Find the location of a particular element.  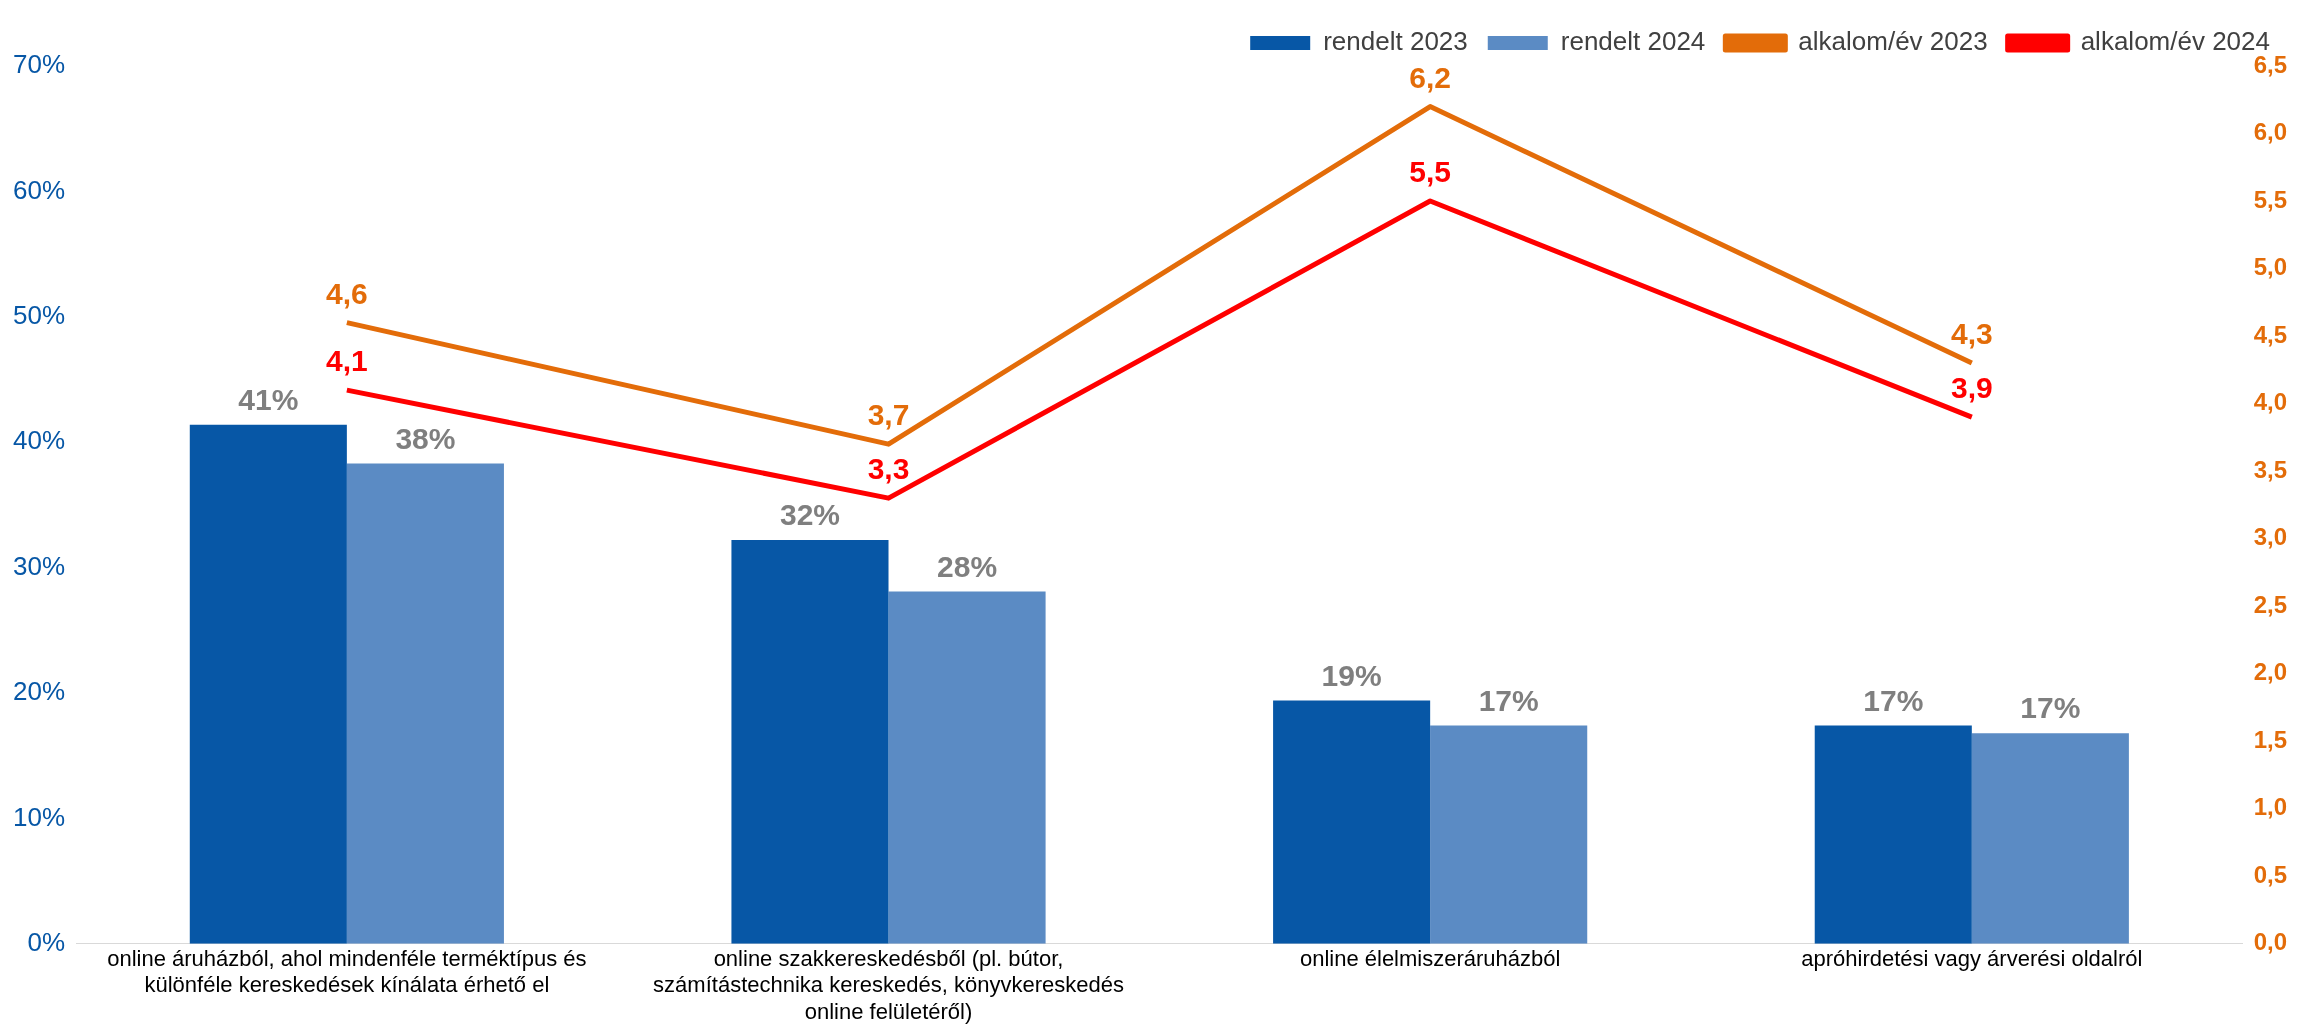

y2-tick-label: 4,5 is located at coordinates (2270, 334).